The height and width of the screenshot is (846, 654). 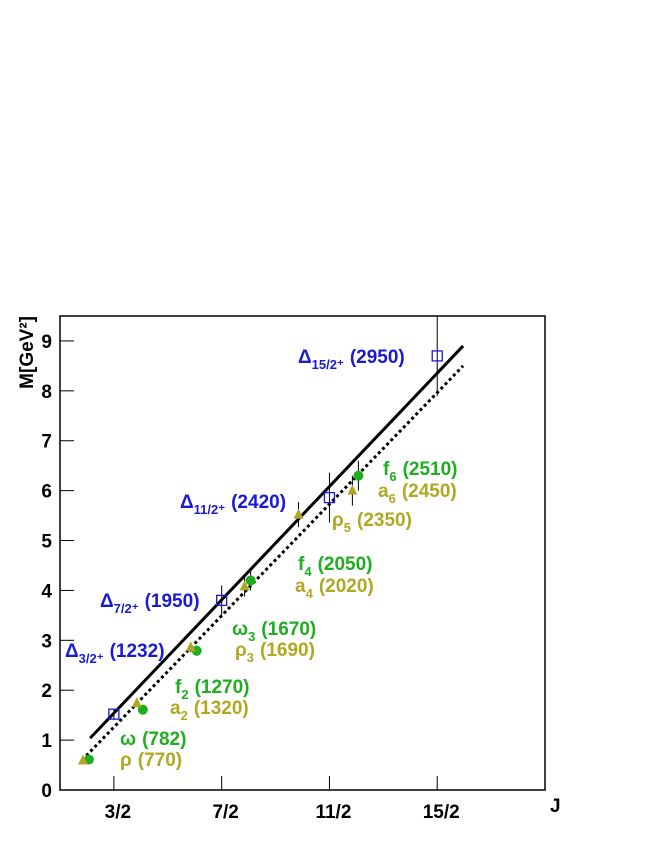 I want to click on y-tick-label: 0, so click(x=46, y=791).